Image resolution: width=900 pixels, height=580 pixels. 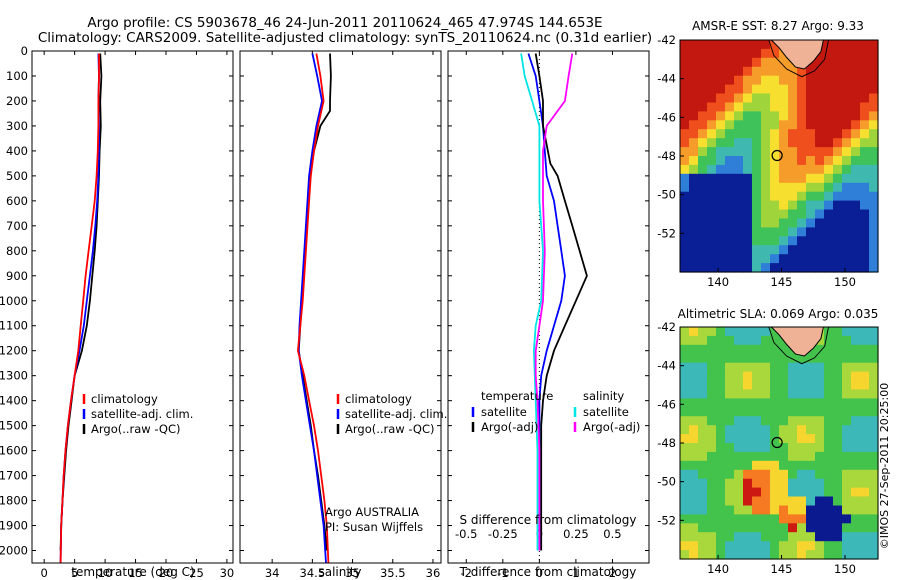 I want to click on depth-tick-label: 1200, so click(x=14, y=351).